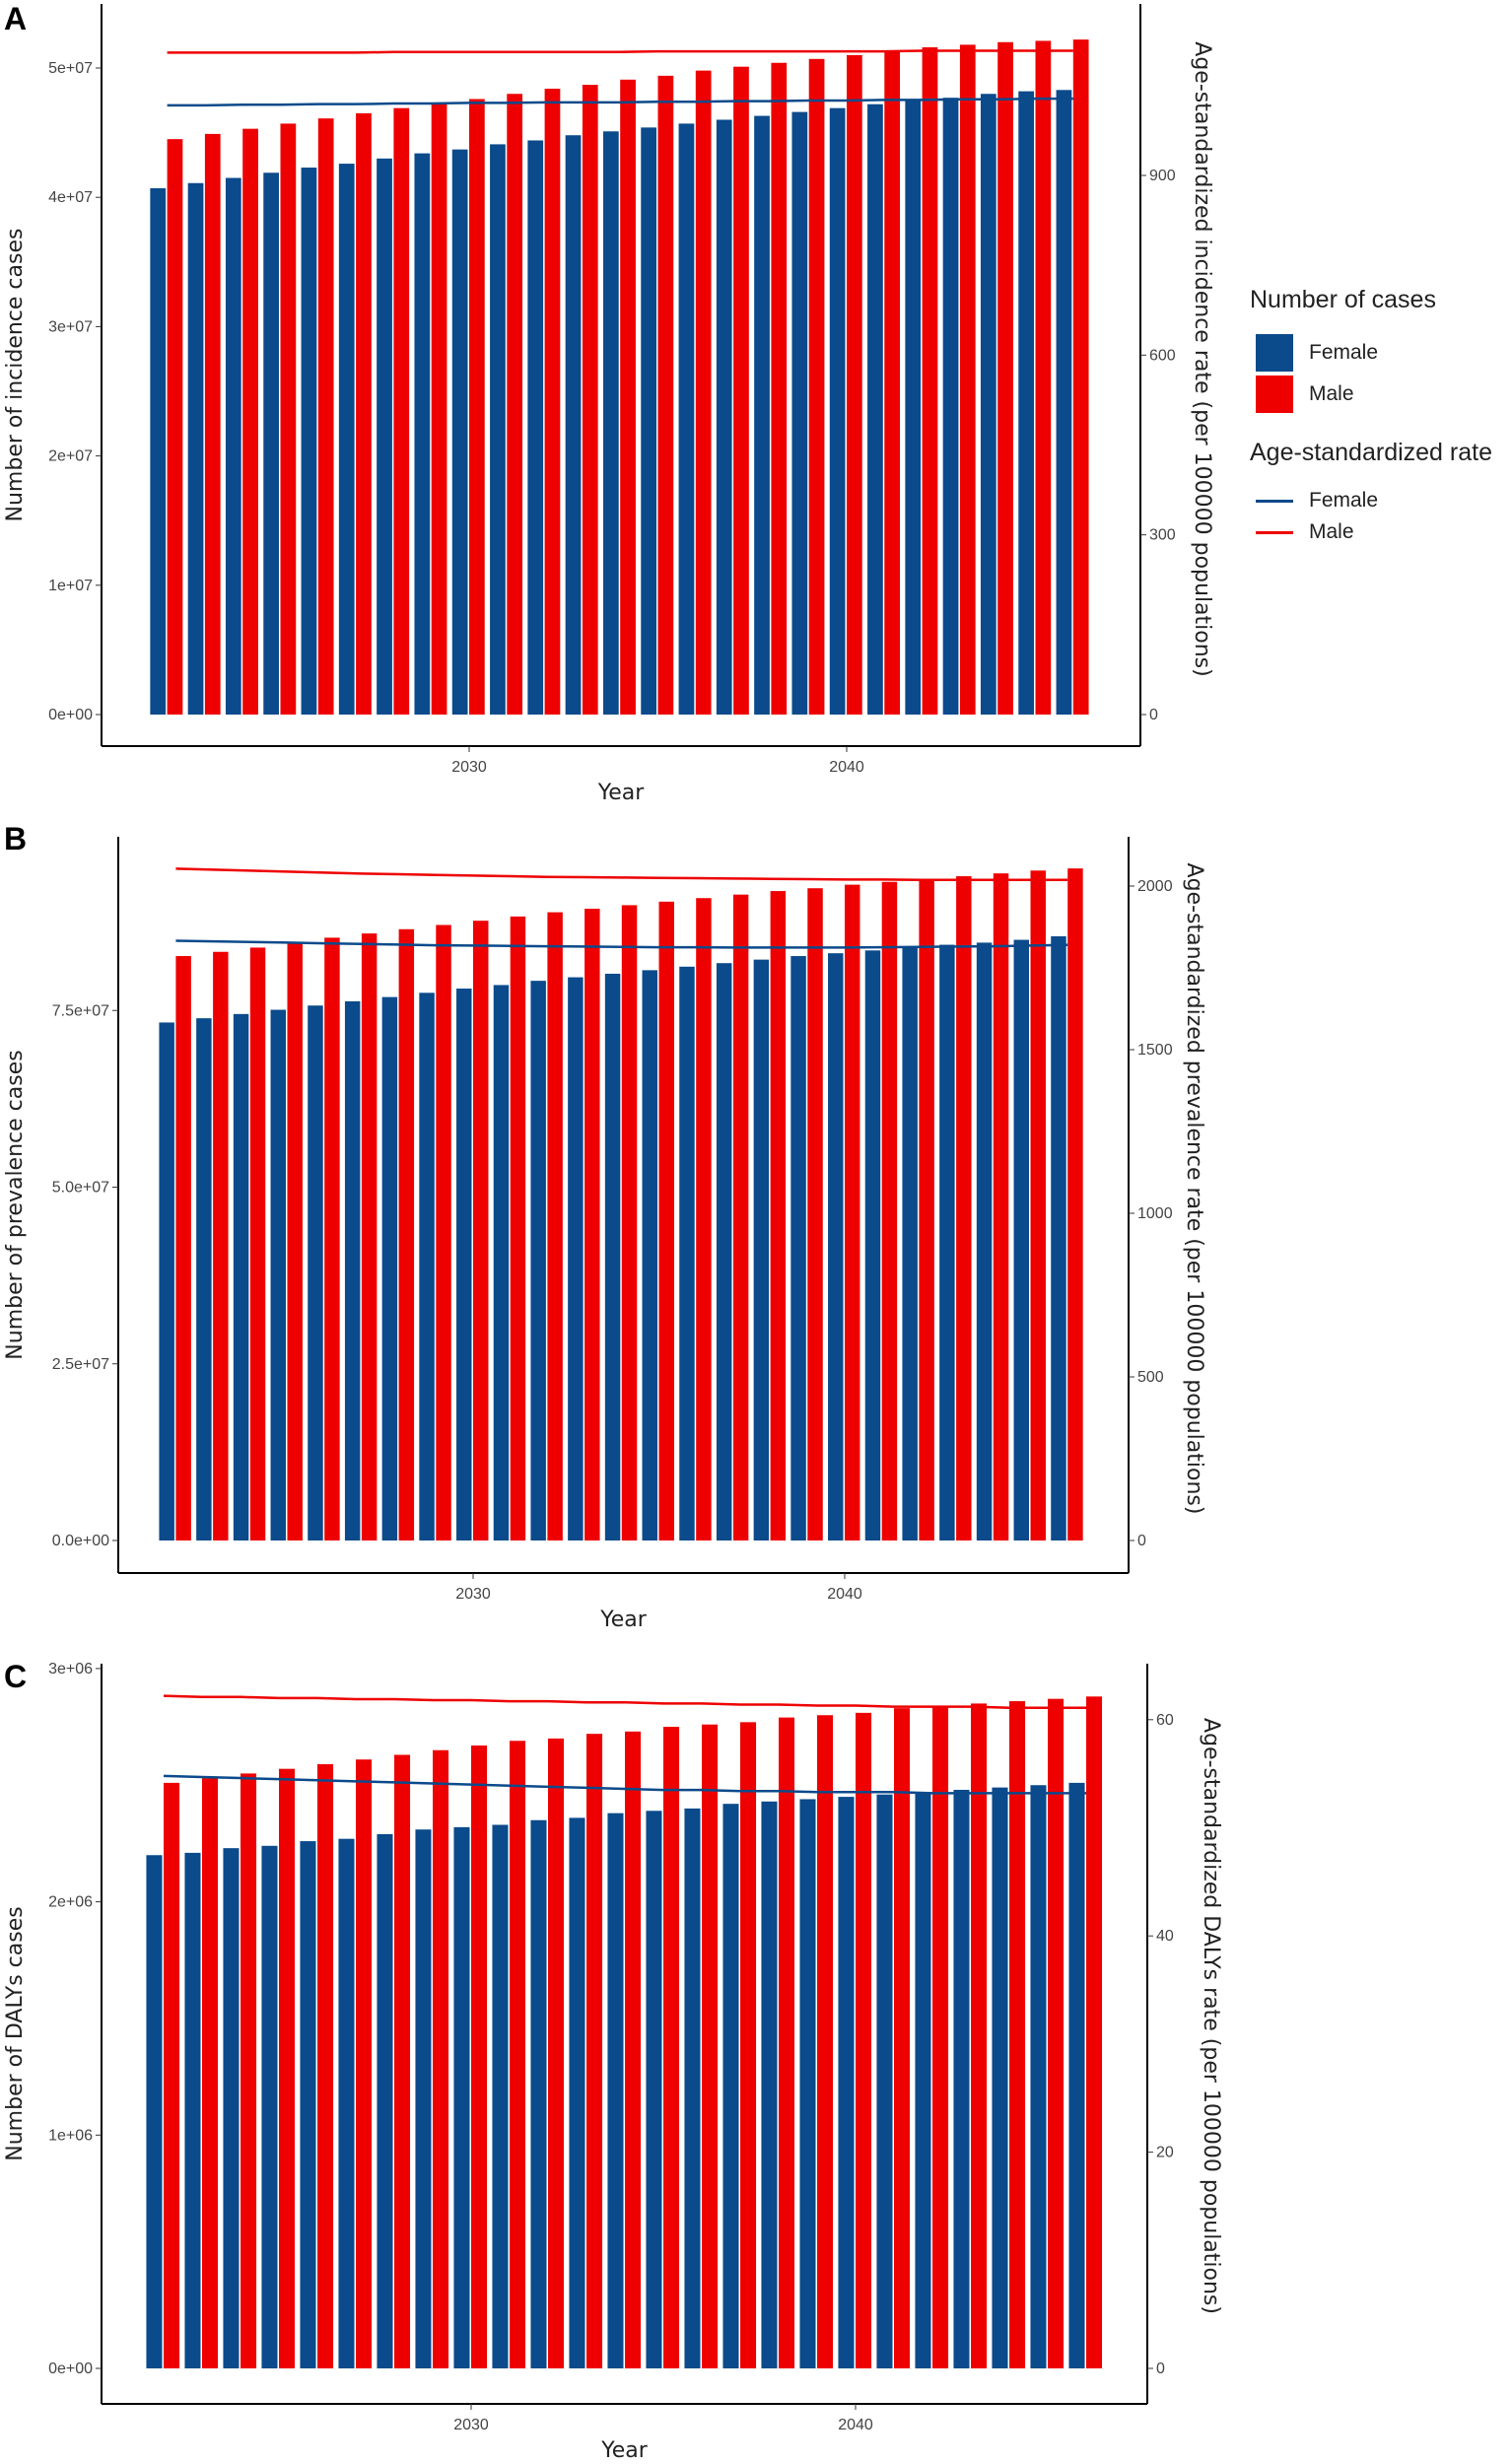 The height and width of the screenshot is (2464, 1512). I want to click on bar-male-2033, so click(592, 1224).